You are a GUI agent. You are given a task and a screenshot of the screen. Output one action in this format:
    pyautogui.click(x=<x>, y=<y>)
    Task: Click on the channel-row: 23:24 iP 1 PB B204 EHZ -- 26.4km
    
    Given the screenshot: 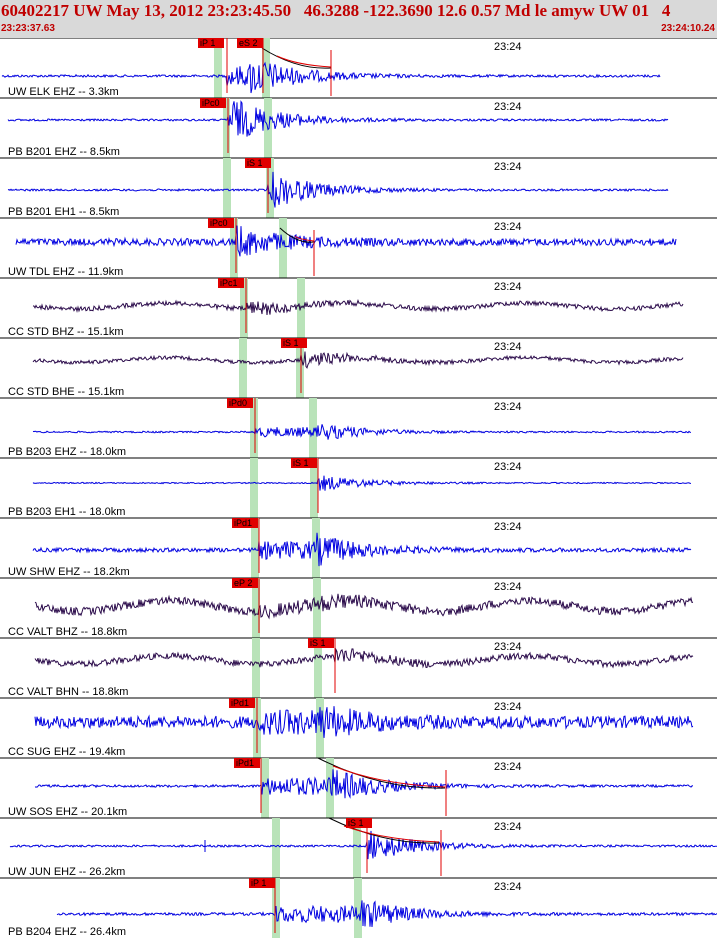 What is the action you would take?
    pyautogui.click(x=358, y=907)
    